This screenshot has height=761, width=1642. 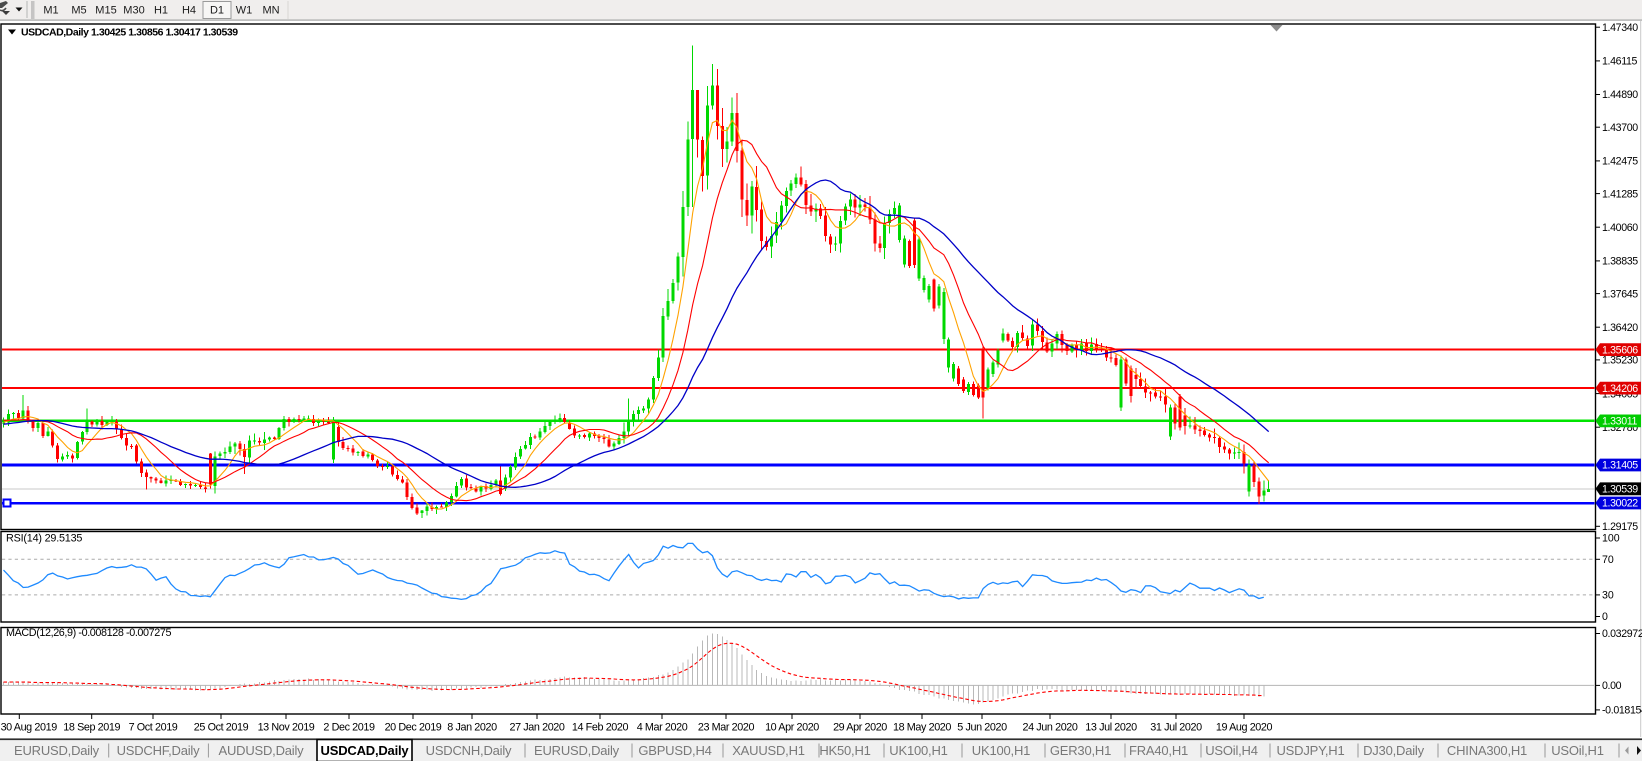 I want to click on svg-text: 20 Dec 2019, so click(x=413, y=728).